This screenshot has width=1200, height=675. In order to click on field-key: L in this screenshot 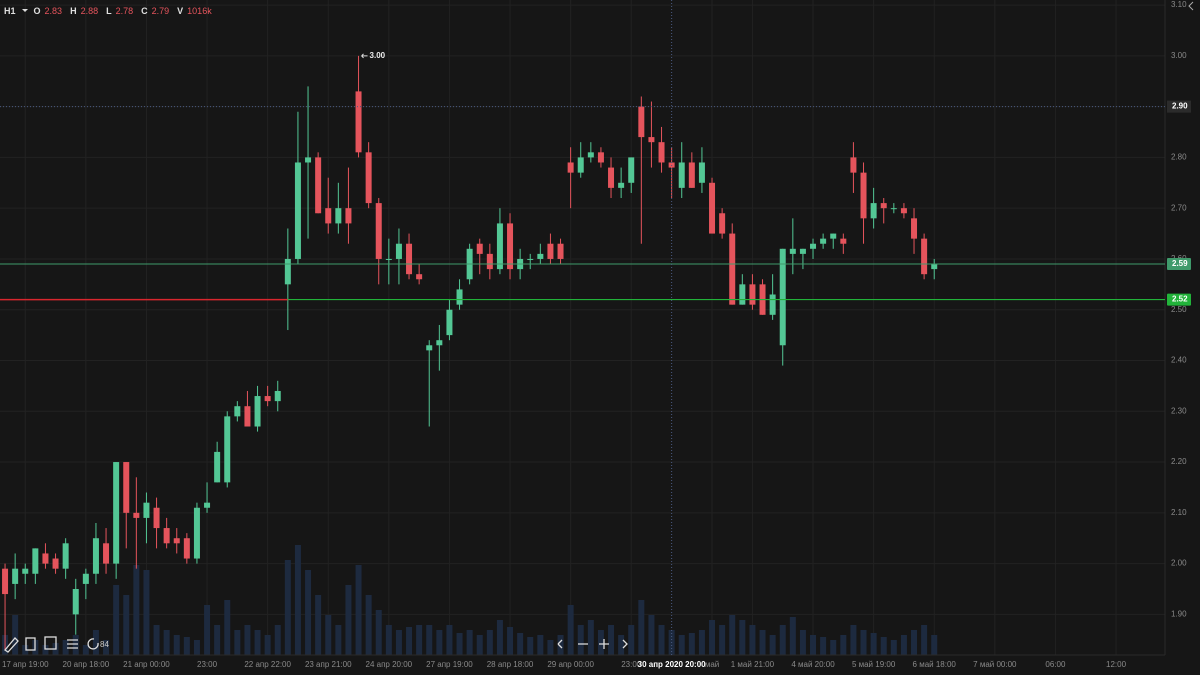, I will do `click(109, 11)`.